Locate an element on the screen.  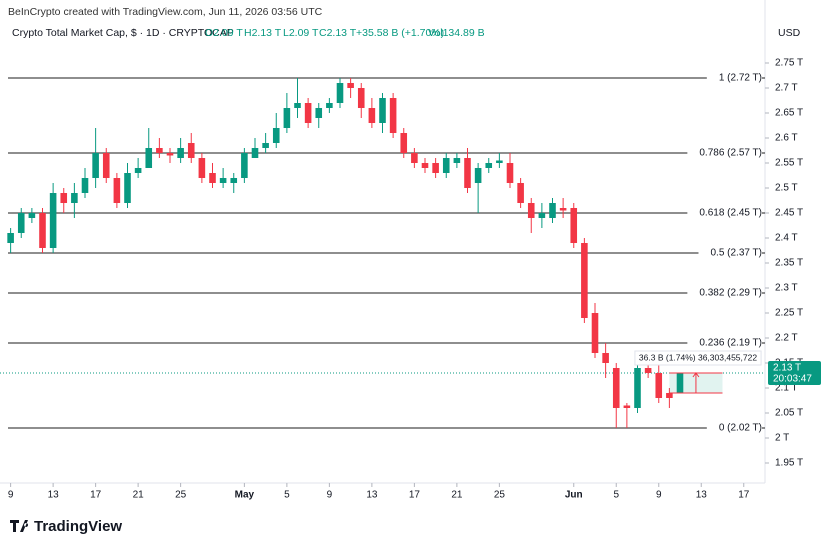
x-tick-label: Jun is located at coordinates (574, 495).